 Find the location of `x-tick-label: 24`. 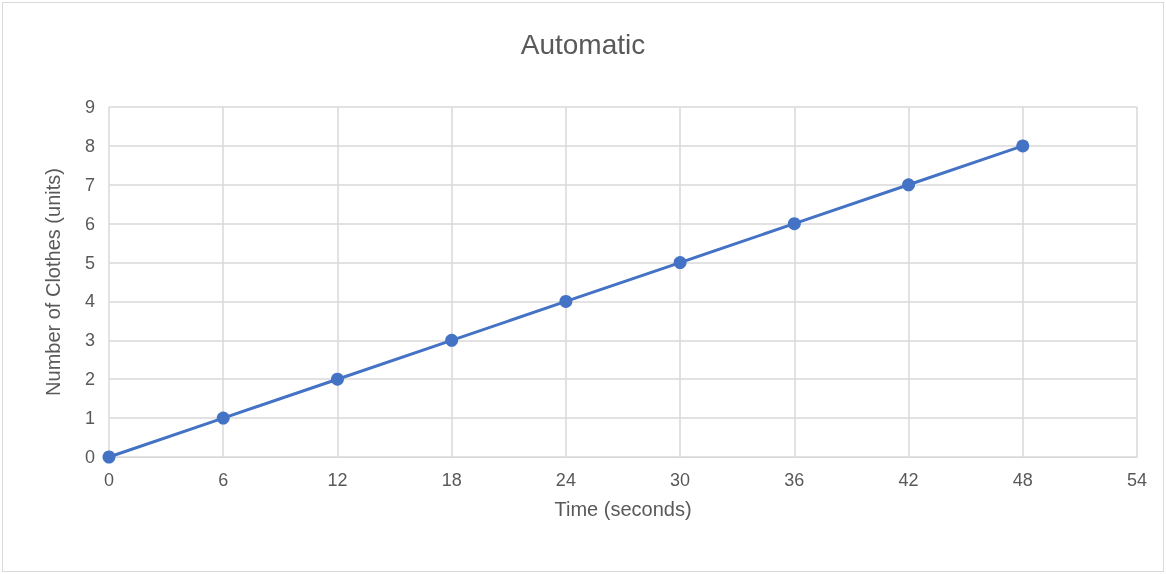

x-tick-label: 24 is located at coordinates (565, 480).